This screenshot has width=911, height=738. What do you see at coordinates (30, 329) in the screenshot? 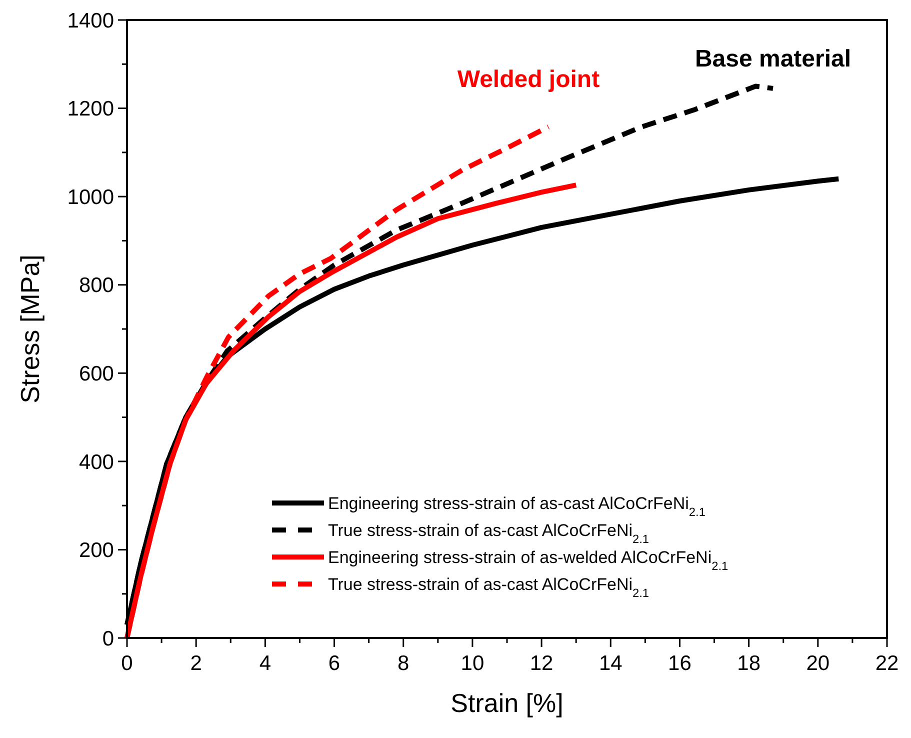
I see `y-axis-title: Stress [MPa]` at bounding box center [30, 329].